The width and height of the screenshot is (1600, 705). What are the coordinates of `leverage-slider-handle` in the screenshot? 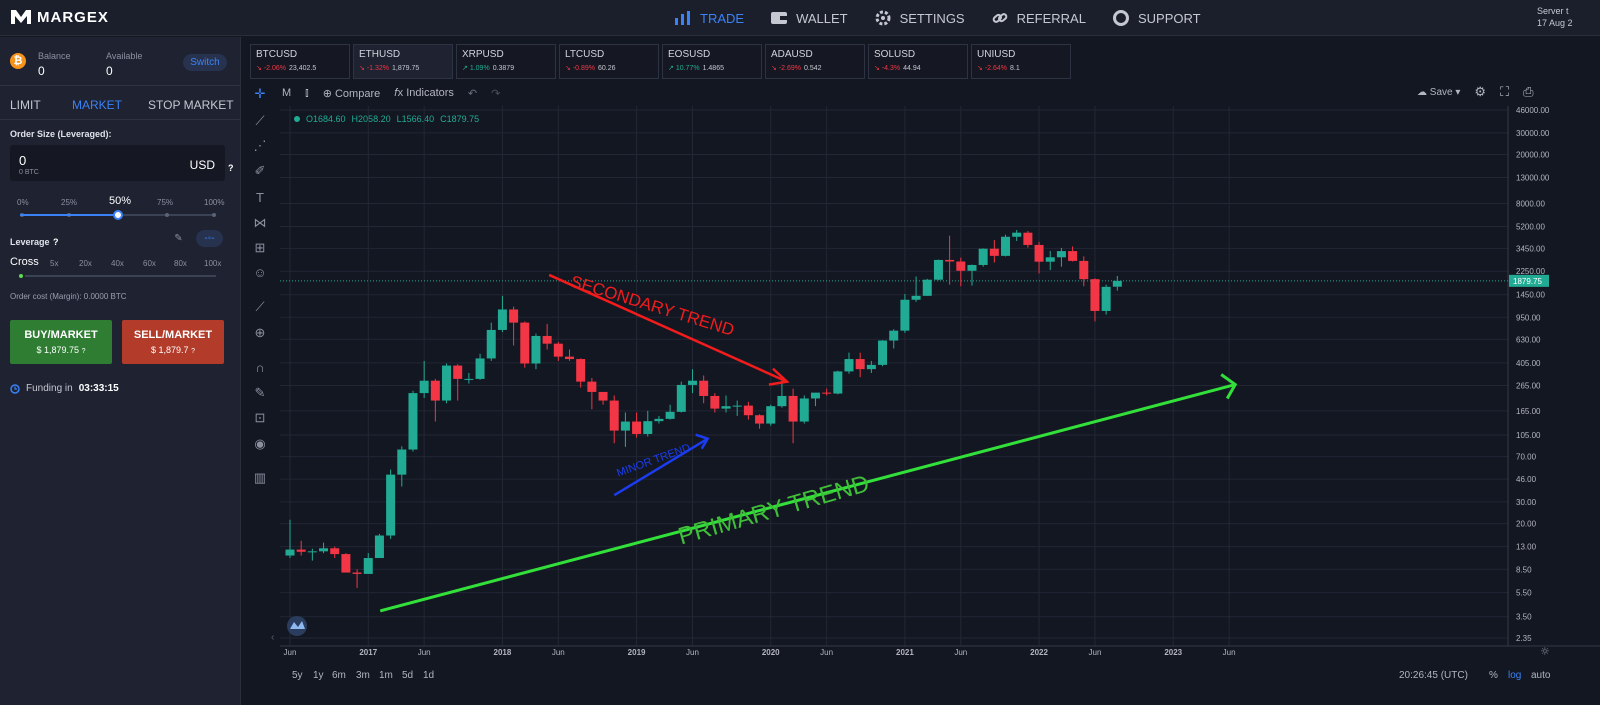 It's located at (21, 276).